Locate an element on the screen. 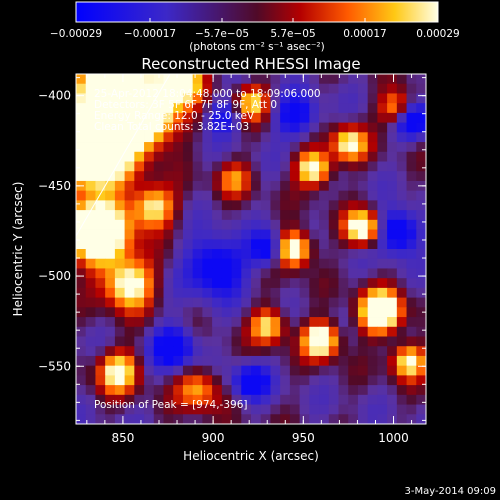 This screenshot has height=500, width=500. y-tick-label: −450 is located at coordinates (54, 186).